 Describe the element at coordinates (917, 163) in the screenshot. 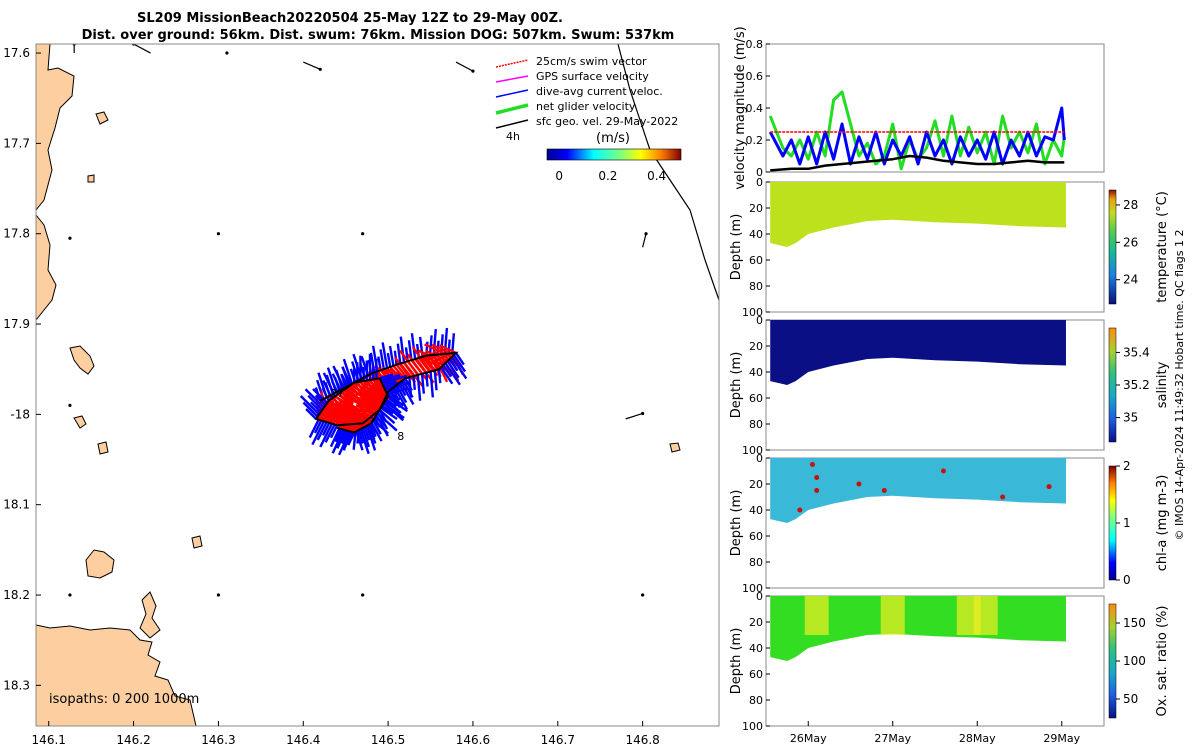

I see `velocity-series-sfc` at that location.